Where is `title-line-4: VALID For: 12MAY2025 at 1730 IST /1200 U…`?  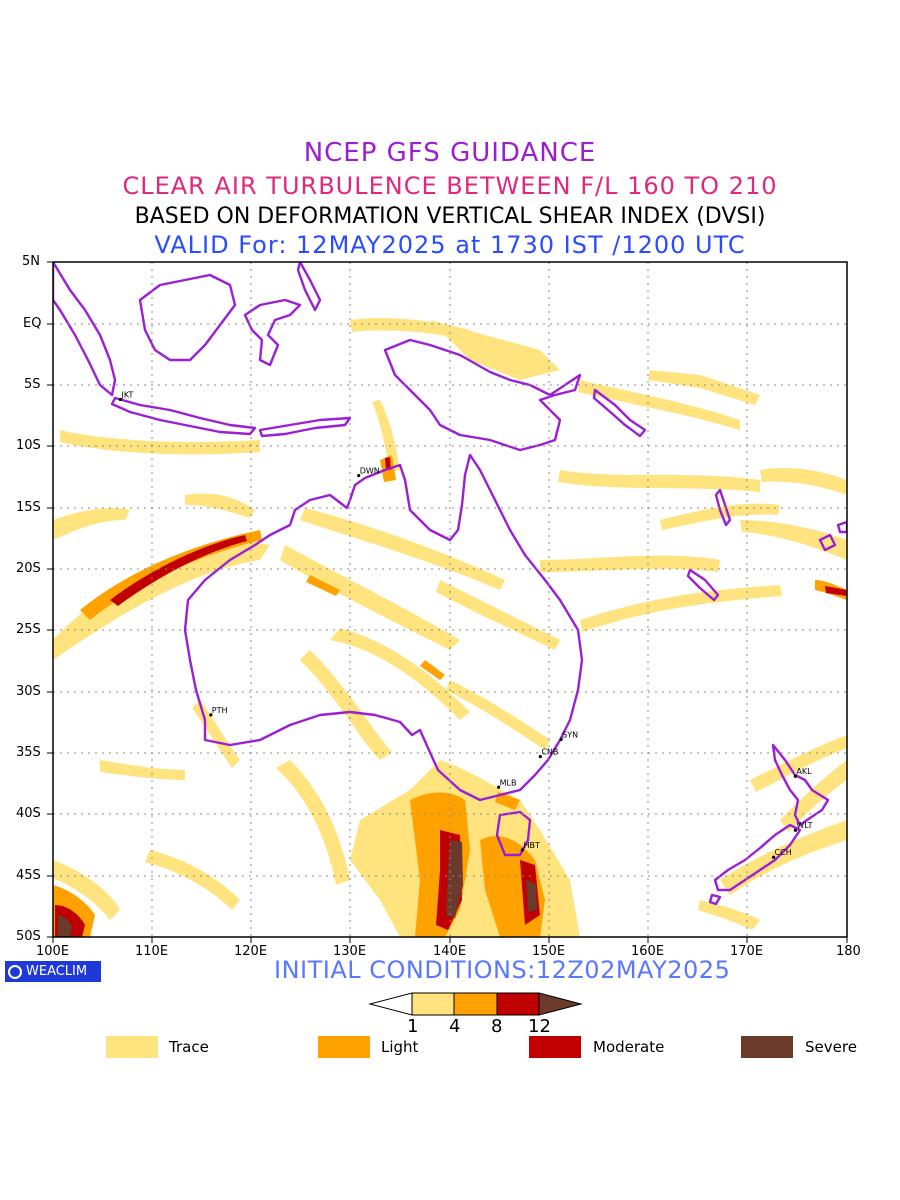
title-line-4: VALID For: 12MAY2025 at 1730 IST /1200 U… is located at coordinates (450, 245).